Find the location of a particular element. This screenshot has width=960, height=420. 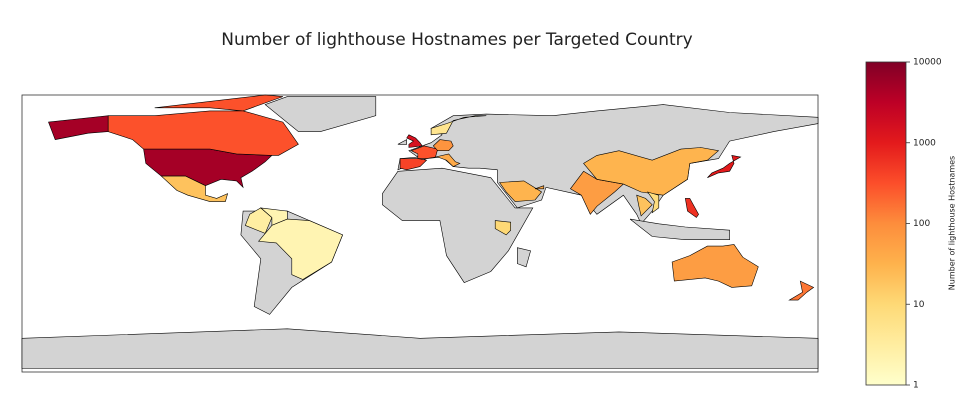

colorbar-tick-label: 10 is located at coordinates (919, 305).